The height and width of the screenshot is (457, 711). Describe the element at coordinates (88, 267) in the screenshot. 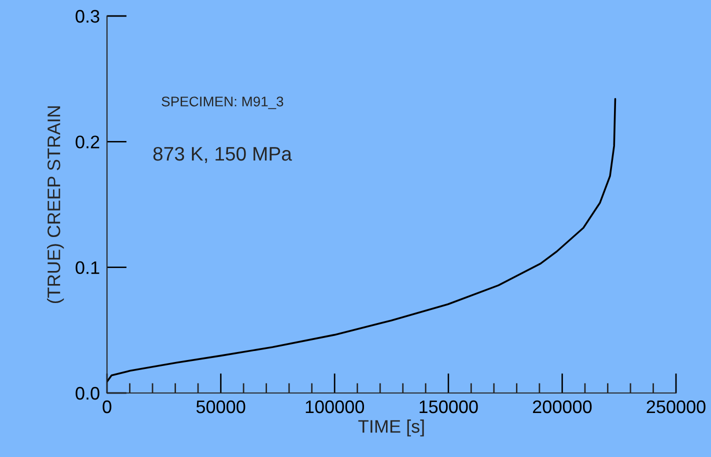

I see `y-tick-label: 0.1` at that location.